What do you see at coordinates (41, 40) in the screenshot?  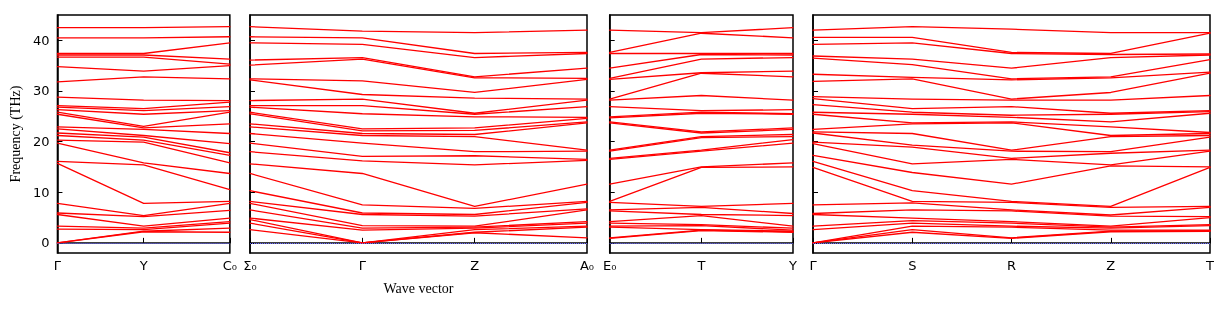 I see `y-tick-label: 40` at bounding box center [41, 40].